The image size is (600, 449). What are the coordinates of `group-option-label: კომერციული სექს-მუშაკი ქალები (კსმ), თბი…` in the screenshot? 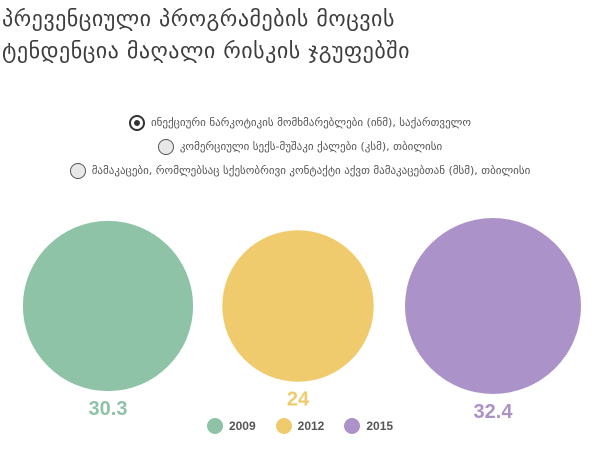 It's located at (311, 146).